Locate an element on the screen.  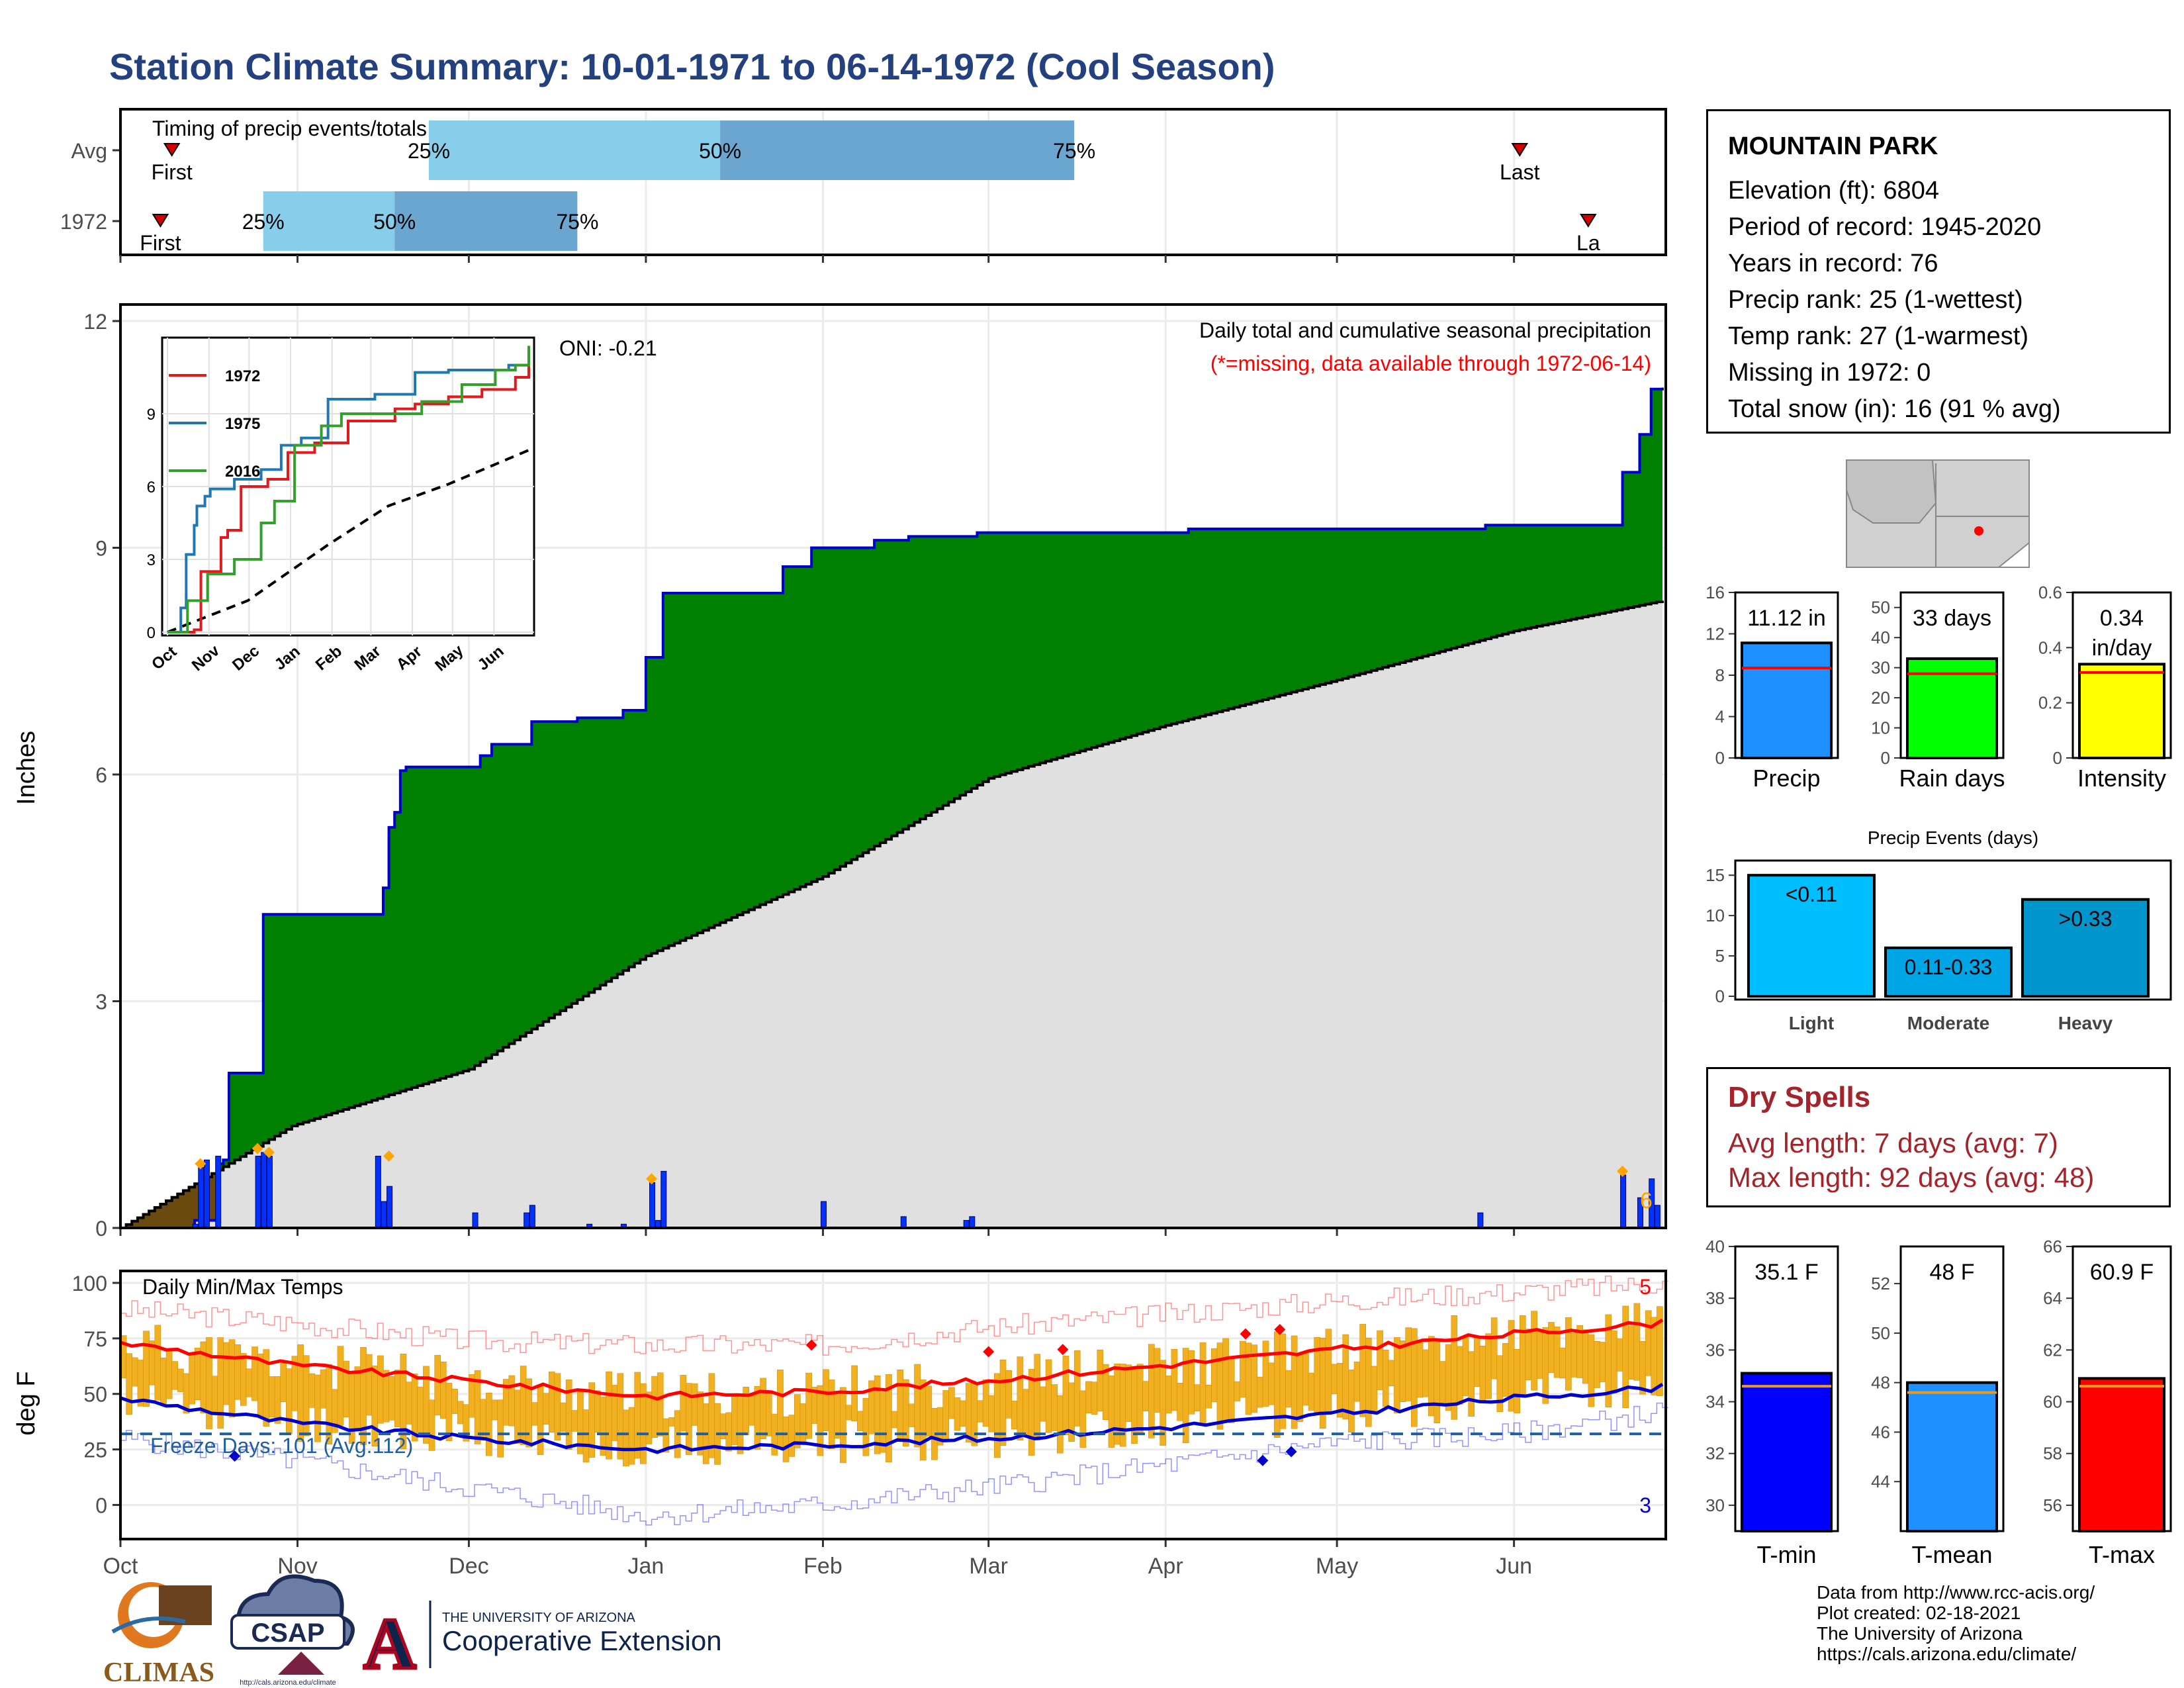
inset-legend-label: 1975 is located at coordinates (242, 424).